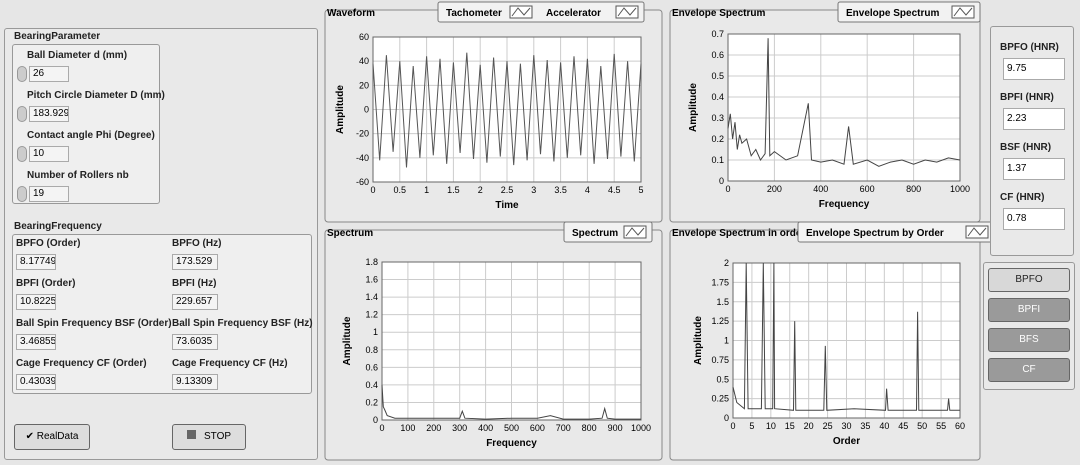 The width and height of the screenshot is (1080, 465). Describe the element at coordinates (195, 302) in the screenshot. I see `field-value: 229.657` at that location.